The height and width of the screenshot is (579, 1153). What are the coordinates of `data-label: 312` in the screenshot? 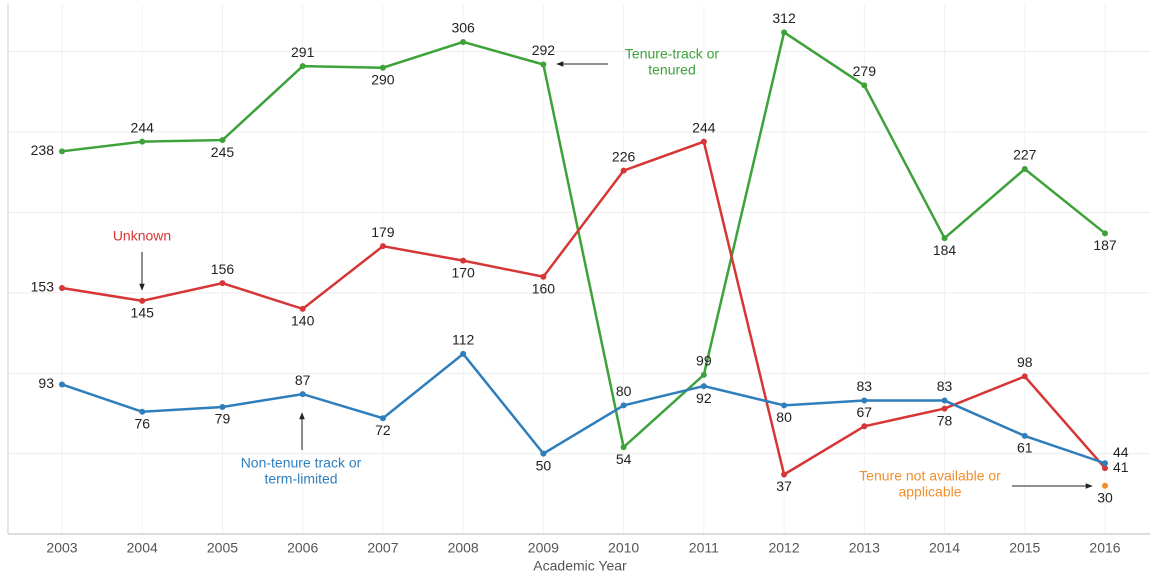 It's located at (784, 18).